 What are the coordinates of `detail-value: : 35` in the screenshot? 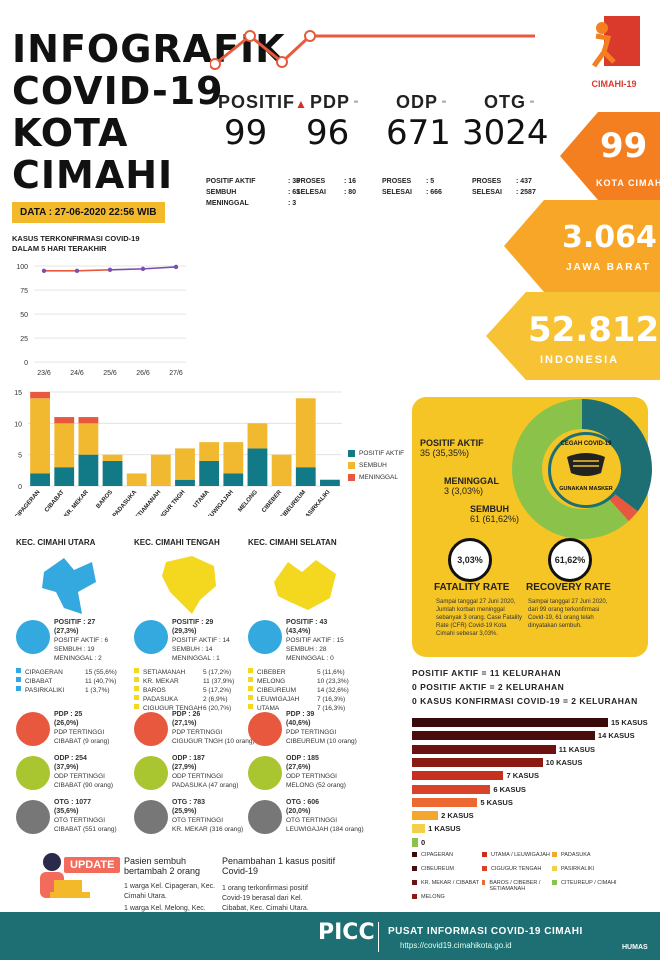 It's located at (294, 181).